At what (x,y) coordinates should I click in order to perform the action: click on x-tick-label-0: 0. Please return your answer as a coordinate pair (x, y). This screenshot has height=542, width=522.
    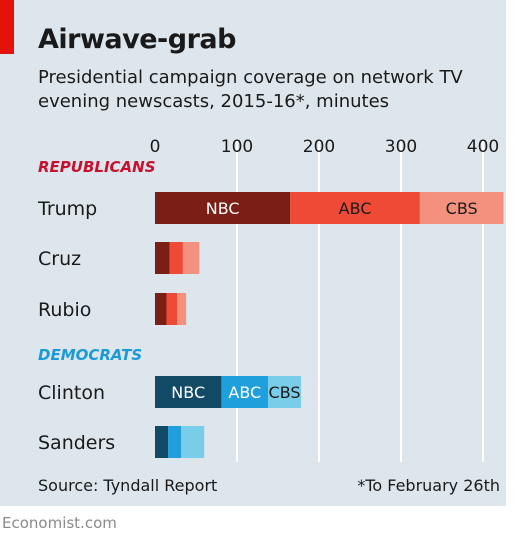
    Looking at the image, I should click on (155, 147).